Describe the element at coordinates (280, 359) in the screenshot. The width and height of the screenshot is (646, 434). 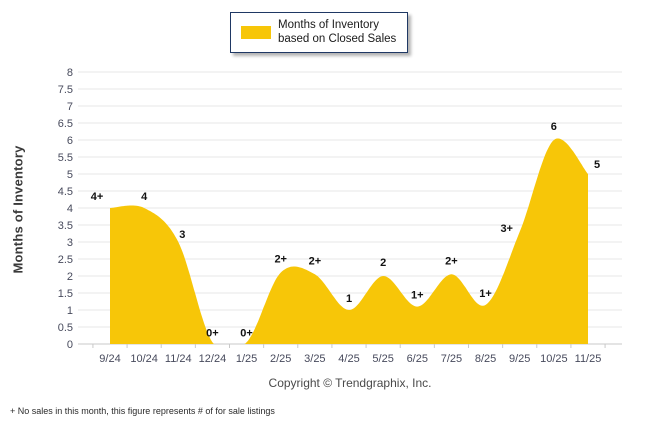
I see `x-axis-tick-label: 2/25` at that location.